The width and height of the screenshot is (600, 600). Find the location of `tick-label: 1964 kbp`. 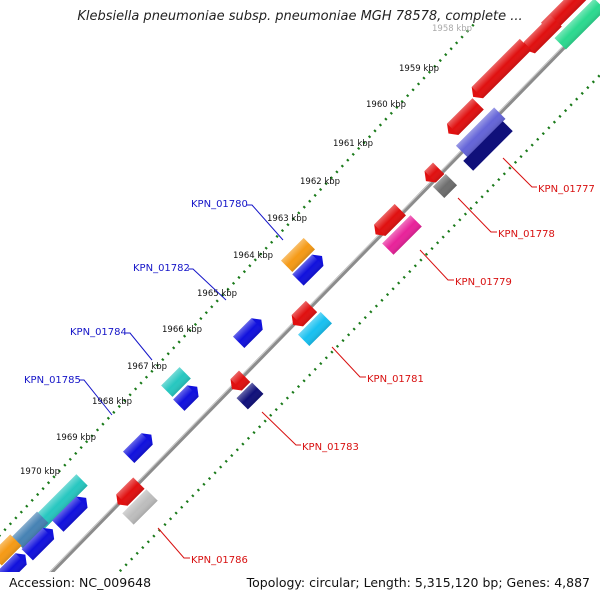

tick-label: 1964 kbp is located at coordinates (253, 256).